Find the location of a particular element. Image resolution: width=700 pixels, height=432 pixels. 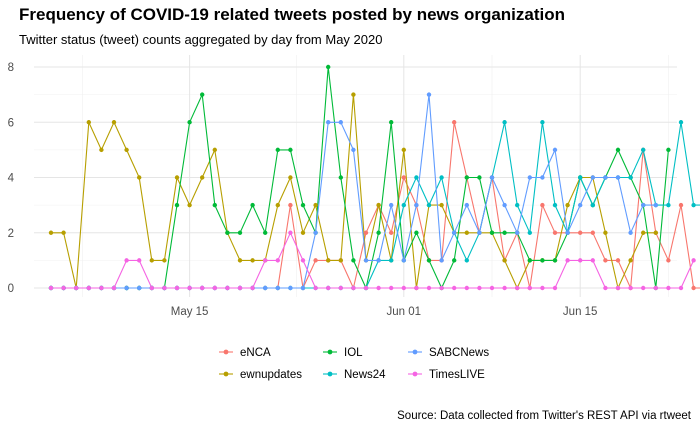

legend-key-point-news24 is located at coordinates (330, 374).